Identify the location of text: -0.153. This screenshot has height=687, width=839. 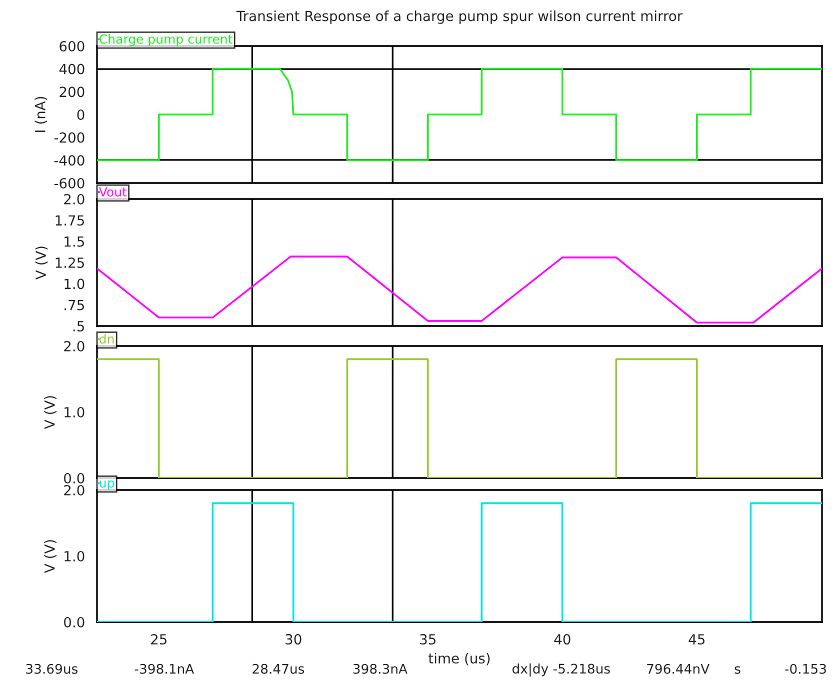
(805, 669).